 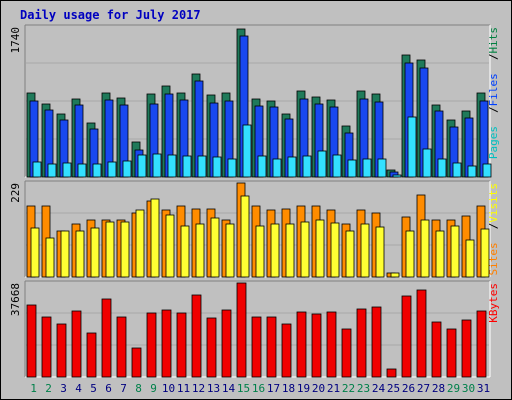 What do you see at coordinates (318, 388) in the screenshot?
I see `x-tick-label-day-20: 20` at bounding box center [318, 388].